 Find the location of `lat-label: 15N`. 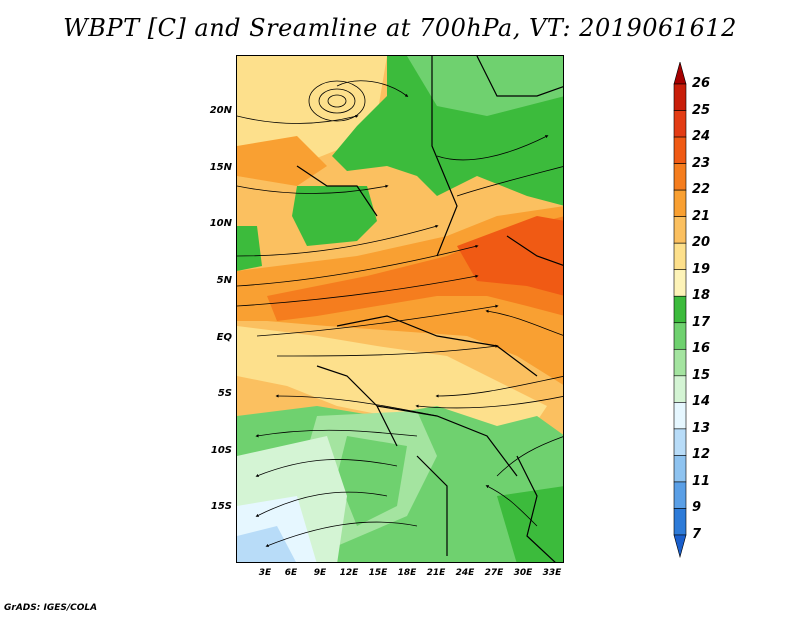

lat-label: 15N is located at coordinates (220, 167).